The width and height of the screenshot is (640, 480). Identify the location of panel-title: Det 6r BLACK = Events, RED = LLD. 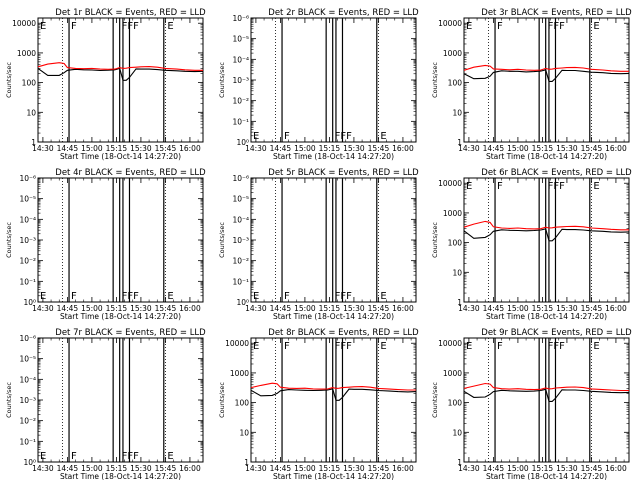
(556, 173).